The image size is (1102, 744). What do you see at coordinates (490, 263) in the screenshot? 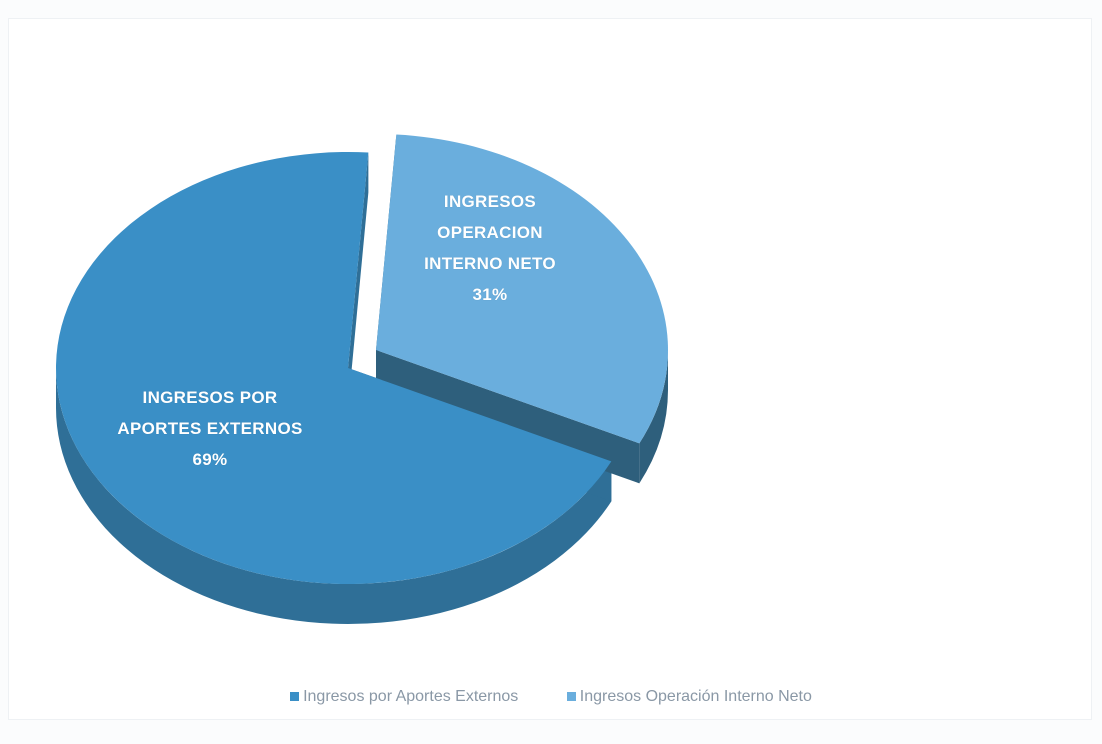
I see `slice-label-line: INTERNO NETO` at bounding box center [490, 263].